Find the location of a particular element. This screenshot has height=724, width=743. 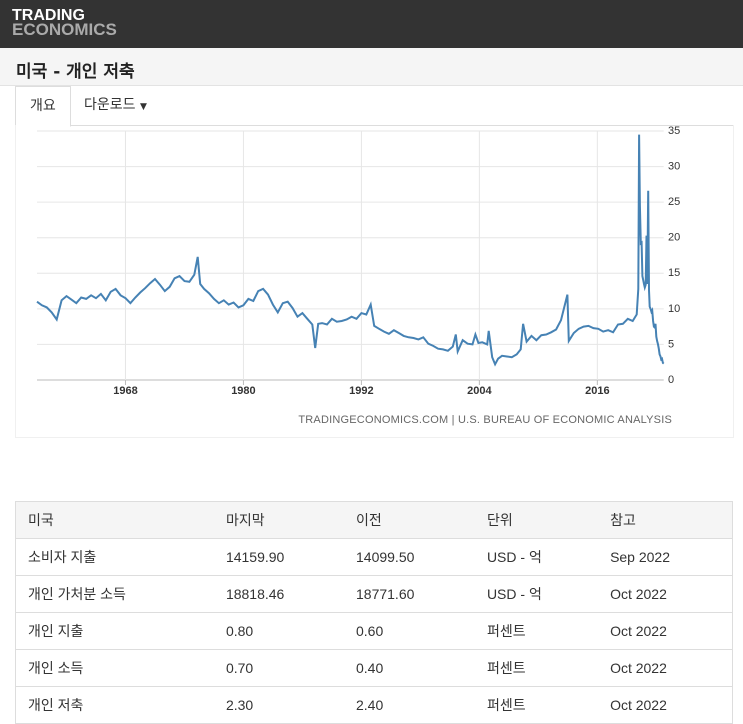

y-tick-label: 30 is located at coordinates (674, 166).